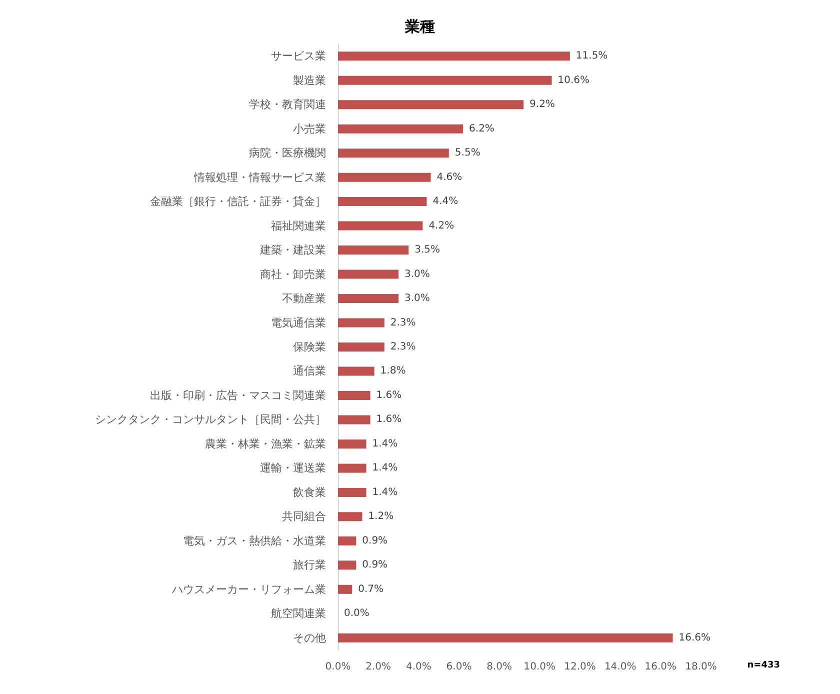 This screenshot has width=840, height=694. What do you see at coordinates (298, 613) in the screenshot?
I see `y-tick-label: 航空関連業` at bounding box center [298, 613].